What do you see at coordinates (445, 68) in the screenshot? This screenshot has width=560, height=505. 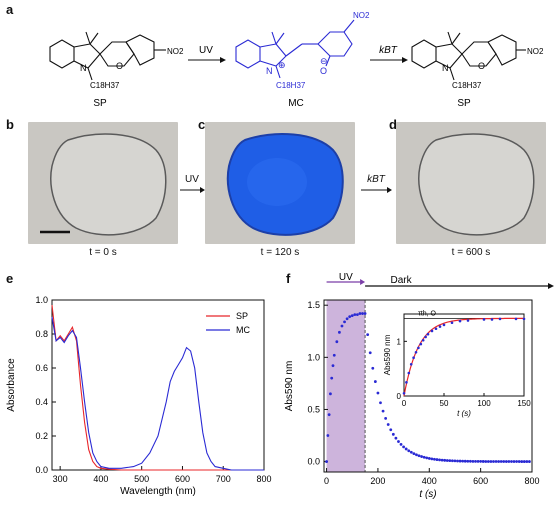 I see `sp-right-n-atom: N` at bounding box center [445, 68].